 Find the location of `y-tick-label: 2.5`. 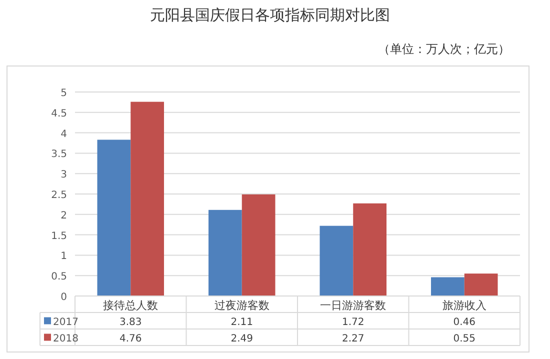

y-tick-label: 2.5 is located at coordinates (59, 195).